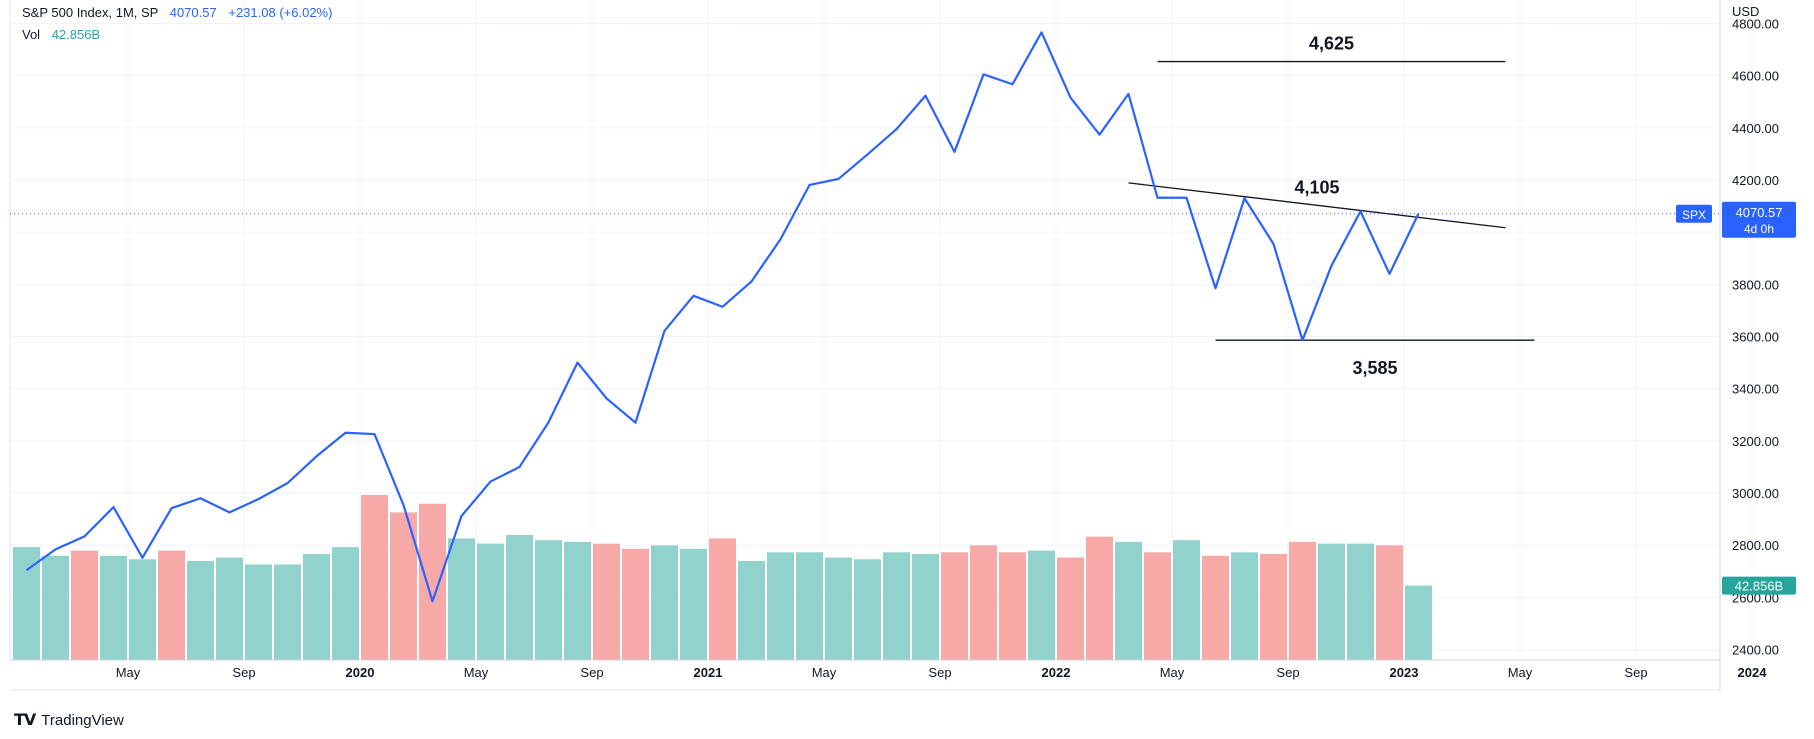 The height and width of the screenshot is (739, 1814). I want to click on last-price-value: 4070.57, so click(193, 12).